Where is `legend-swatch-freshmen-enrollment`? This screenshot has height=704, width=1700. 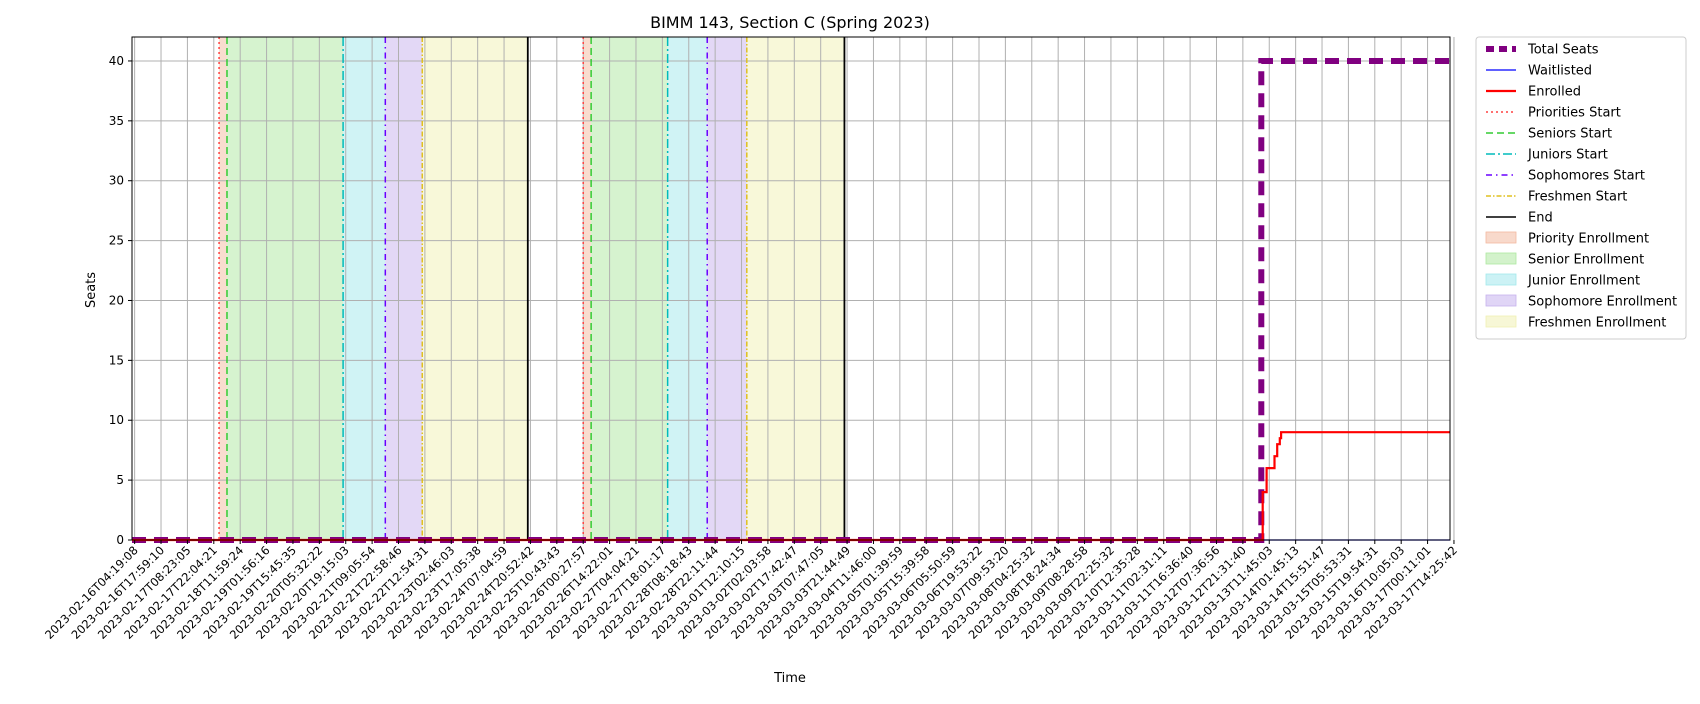 legend-swatch-freshmen-enrollment is located at coordinates (1501, 321).